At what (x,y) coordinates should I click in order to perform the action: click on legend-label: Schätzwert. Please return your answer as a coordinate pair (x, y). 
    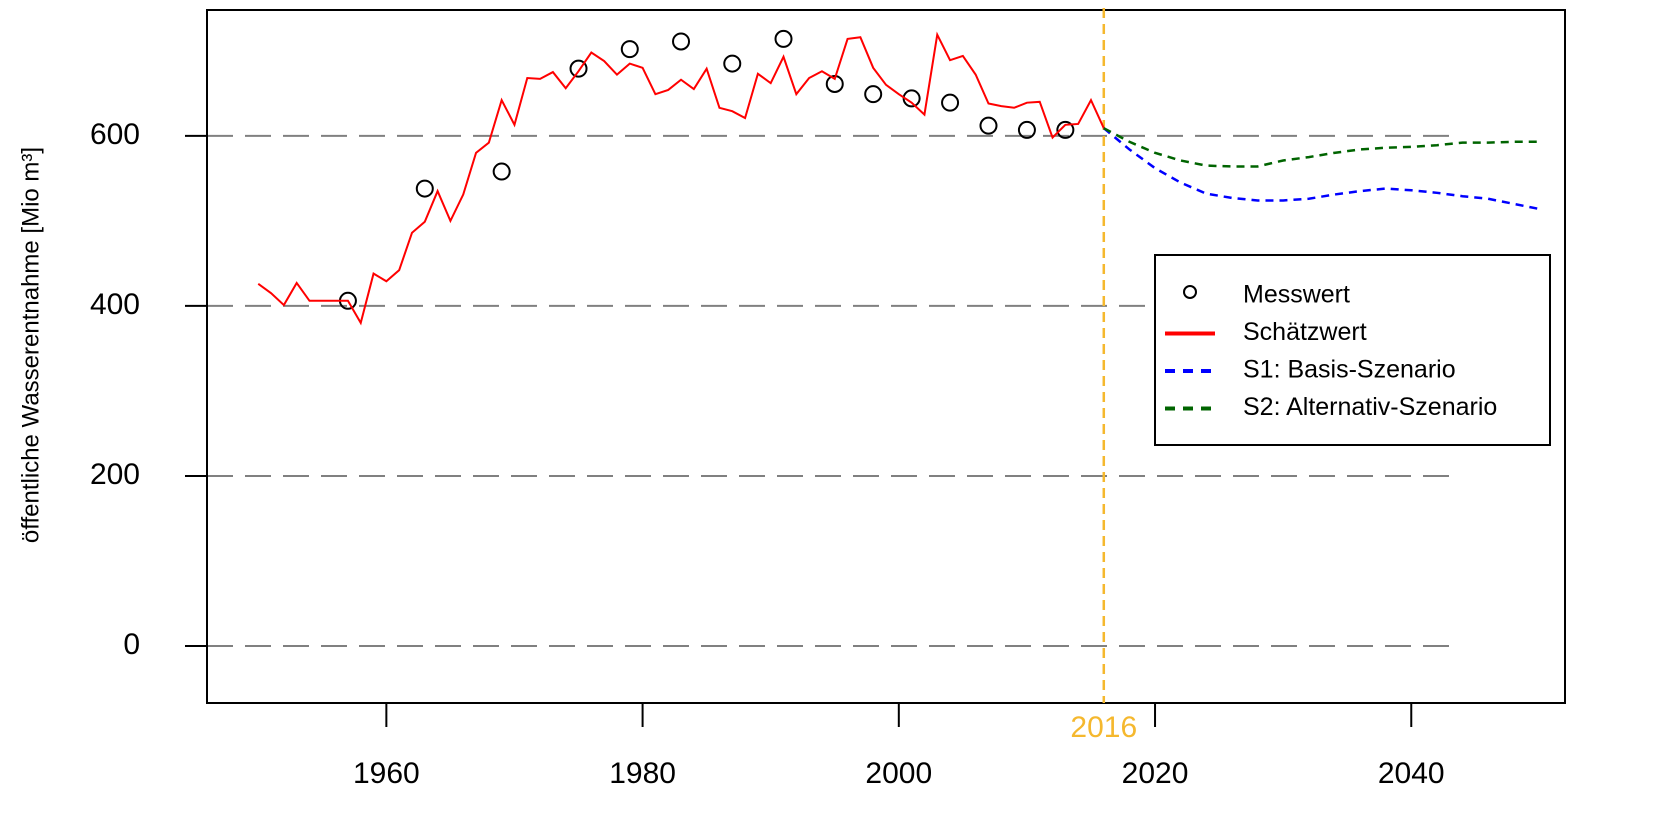
    Looking at the image, I should click on (1305, 332).